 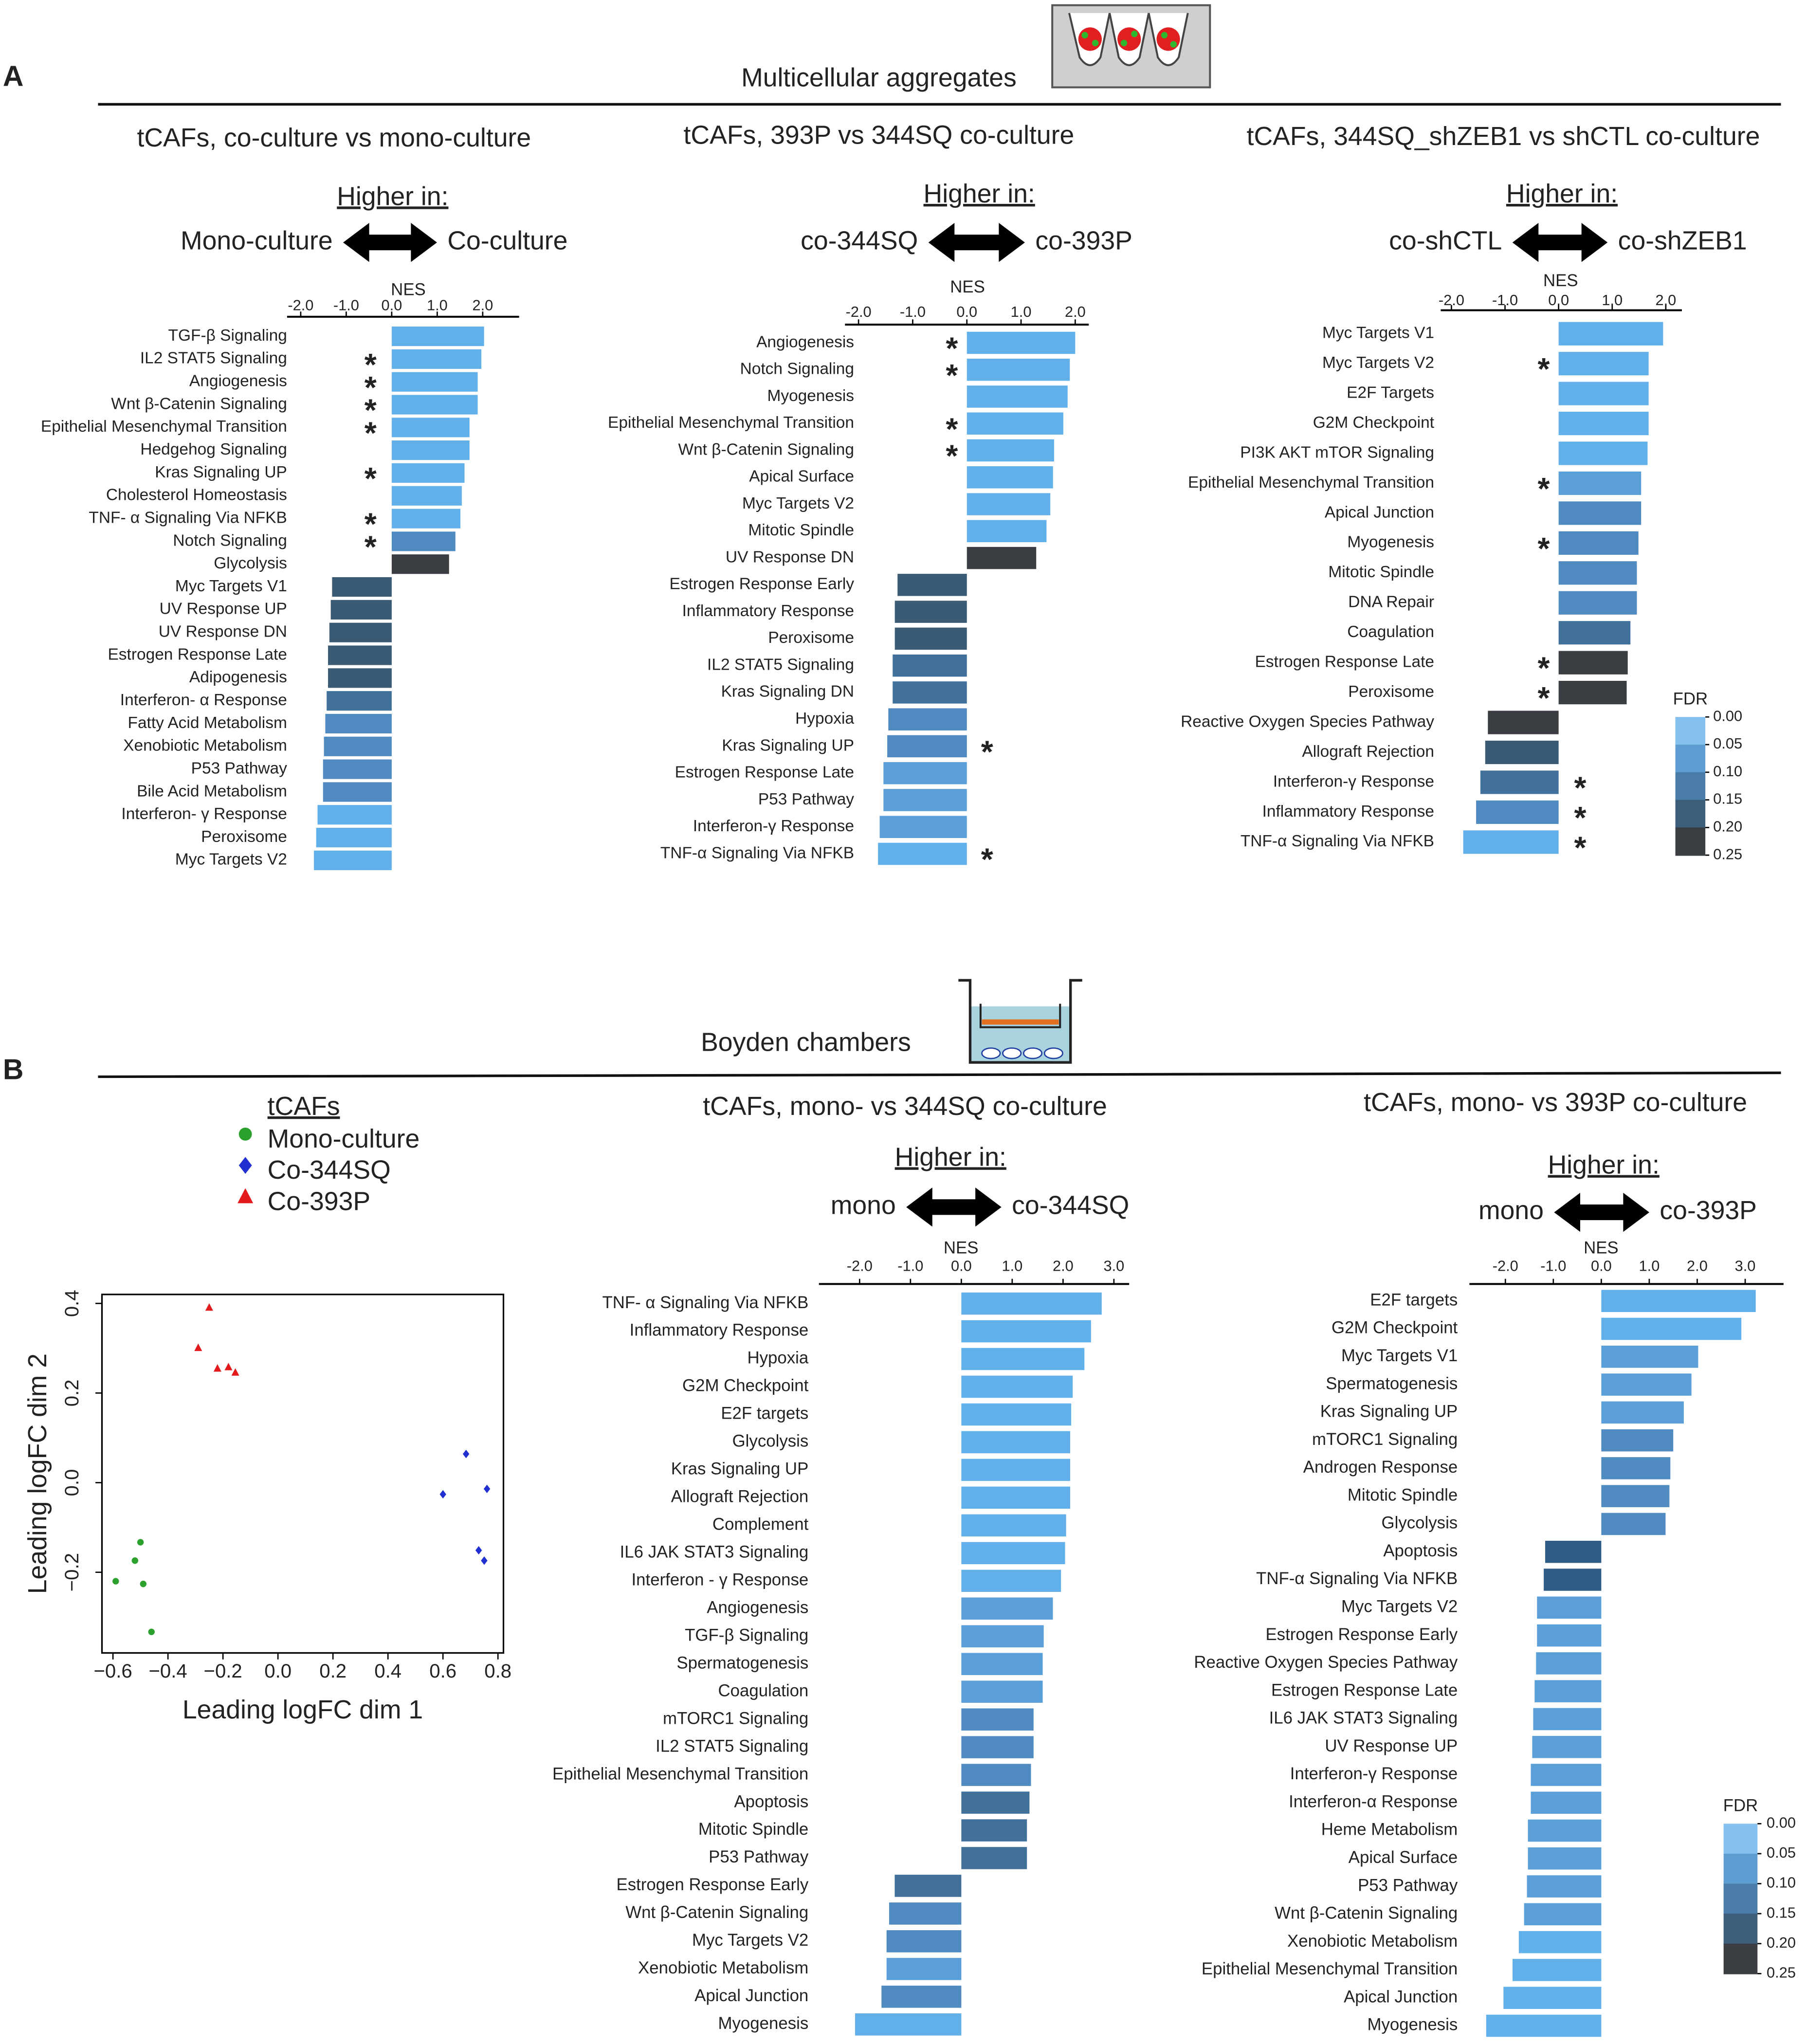 I want to click on category-label: Xenobiotic Metabolism, so click(x=1372, y=1942).